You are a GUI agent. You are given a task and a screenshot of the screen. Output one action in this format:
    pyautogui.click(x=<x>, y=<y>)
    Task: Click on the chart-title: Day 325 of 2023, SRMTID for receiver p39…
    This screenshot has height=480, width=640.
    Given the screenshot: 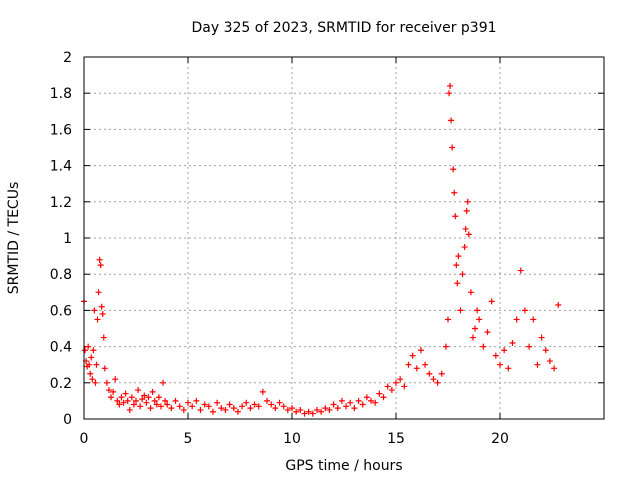 What is the action you would take?
    pyautogui.click(x=343, y=28)
    